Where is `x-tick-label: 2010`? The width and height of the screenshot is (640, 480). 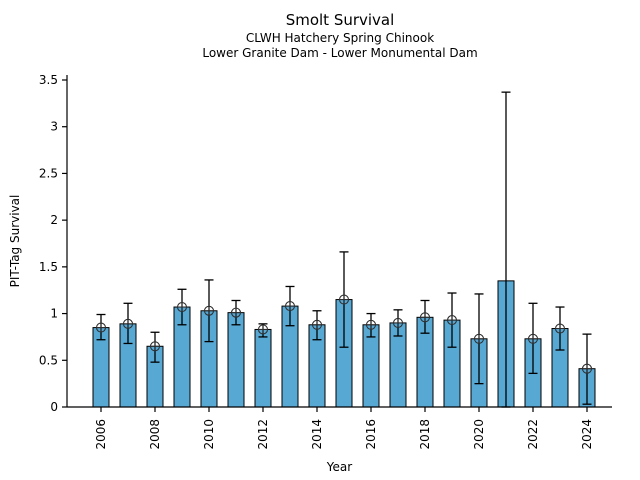
x-tick-label: 2010 is located at coordinates (209, 434).